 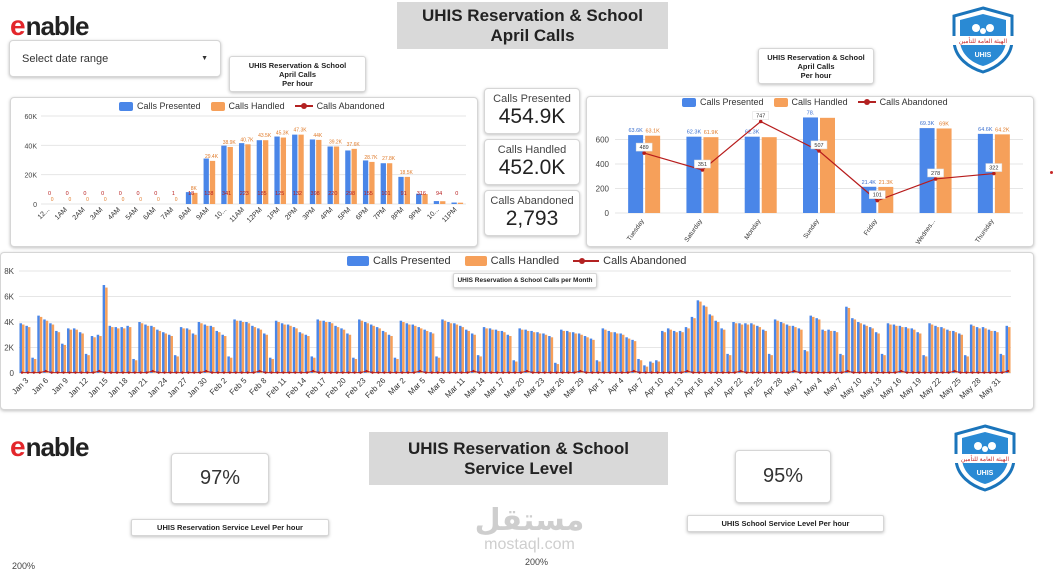 What do you see at coordinates (40, 386) in the screenshot?
I see `daily-xtick: Jan 6` at bounding box center [40, 386].